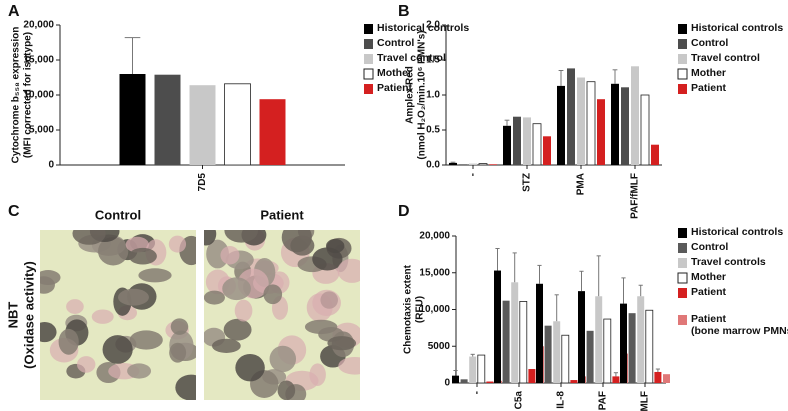 The image size is (788, 411). Describe the element at coordinates (519, 400) in the screenshot. I see `x-tick-label: C5a` at that location.